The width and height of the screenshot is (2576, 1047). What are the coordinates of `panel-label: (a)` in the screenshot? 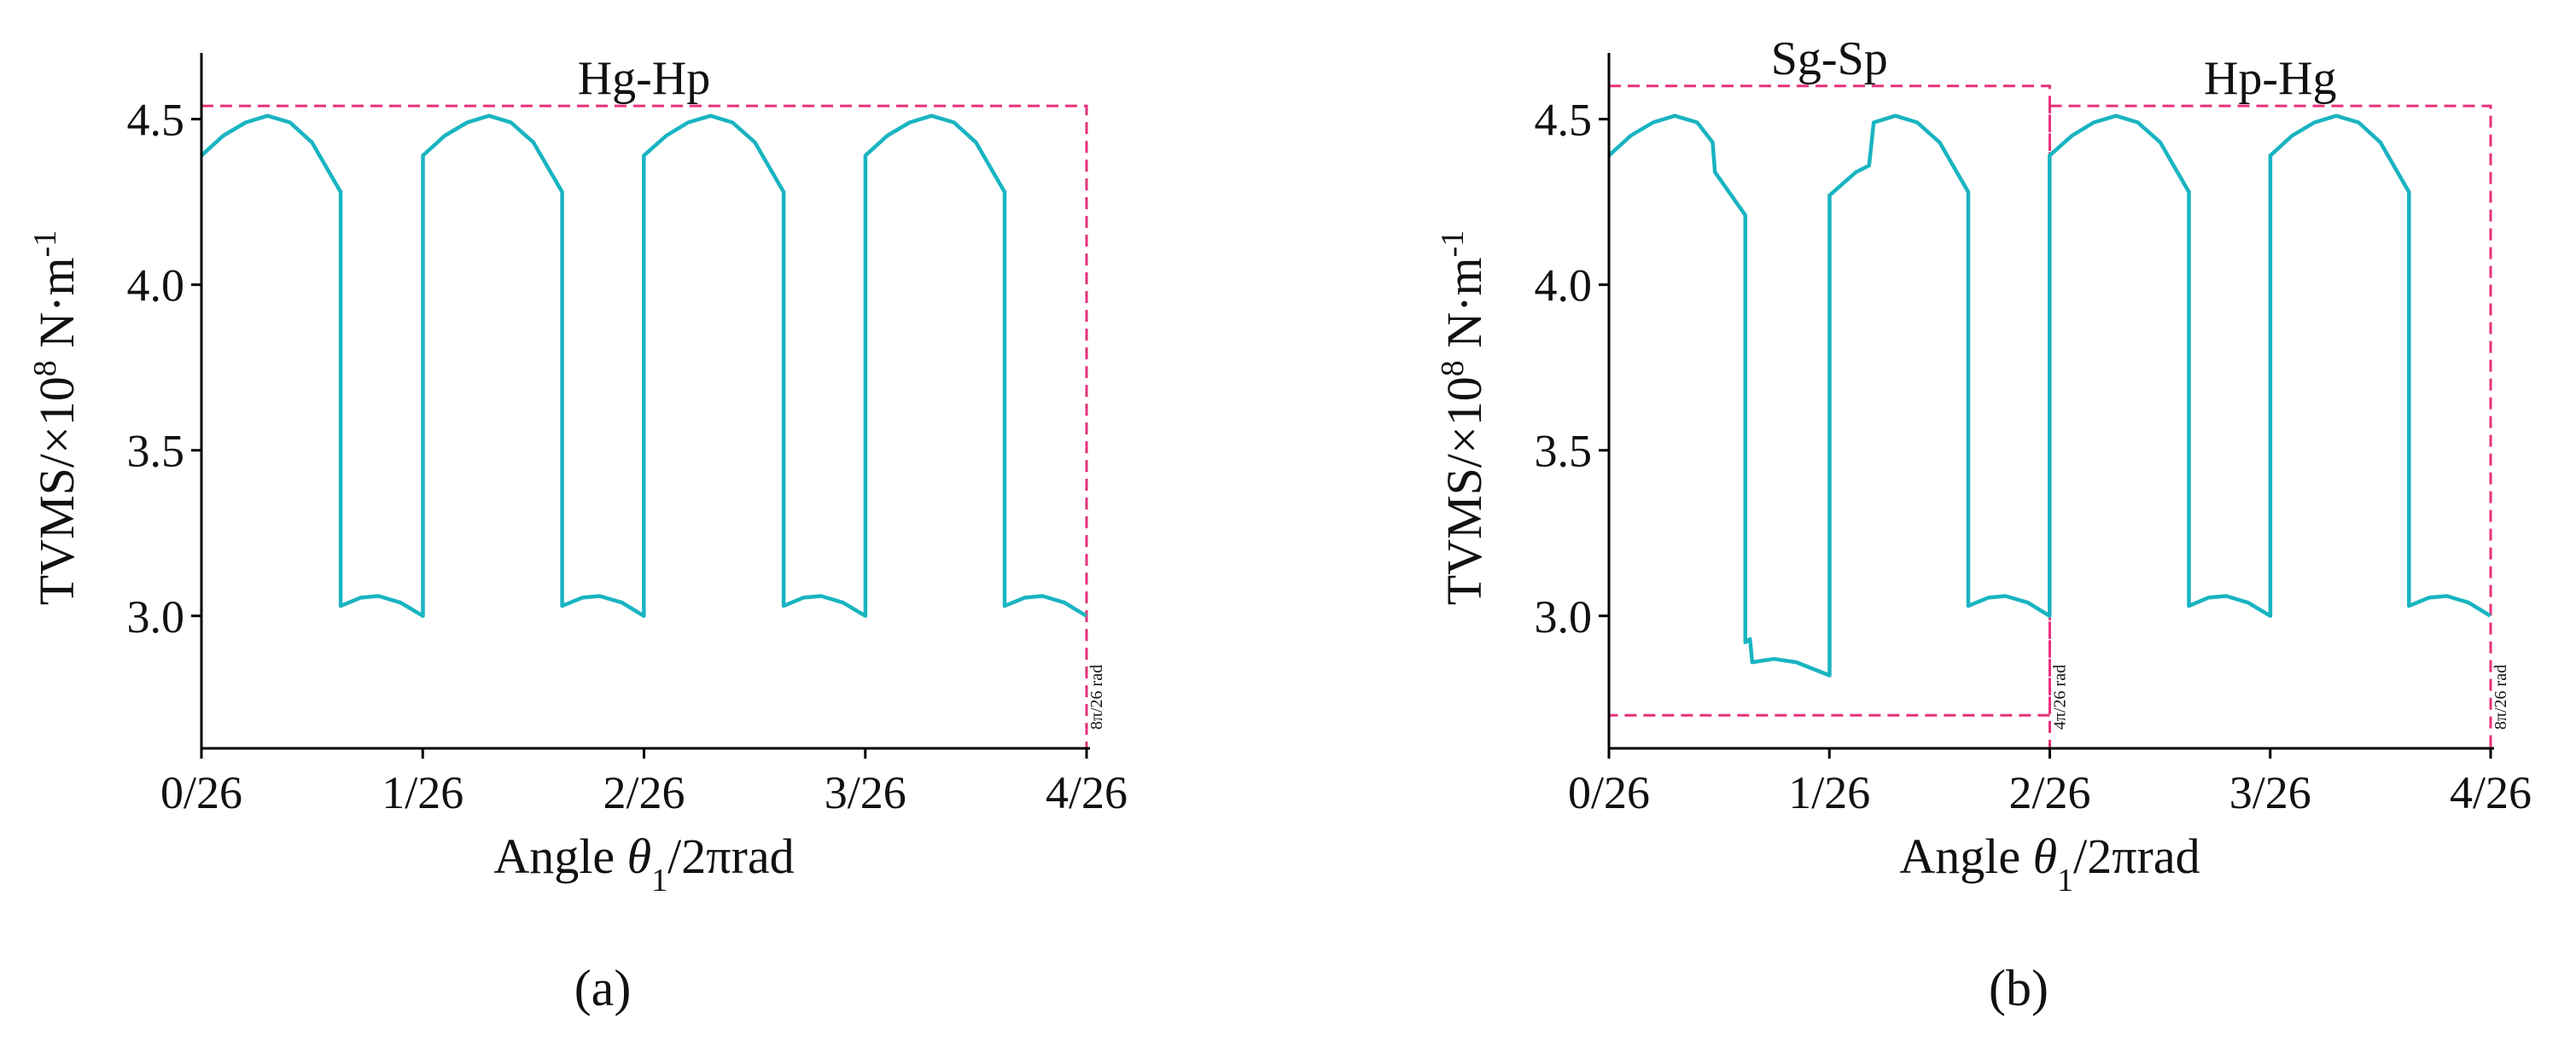 It's located at (603, 988).